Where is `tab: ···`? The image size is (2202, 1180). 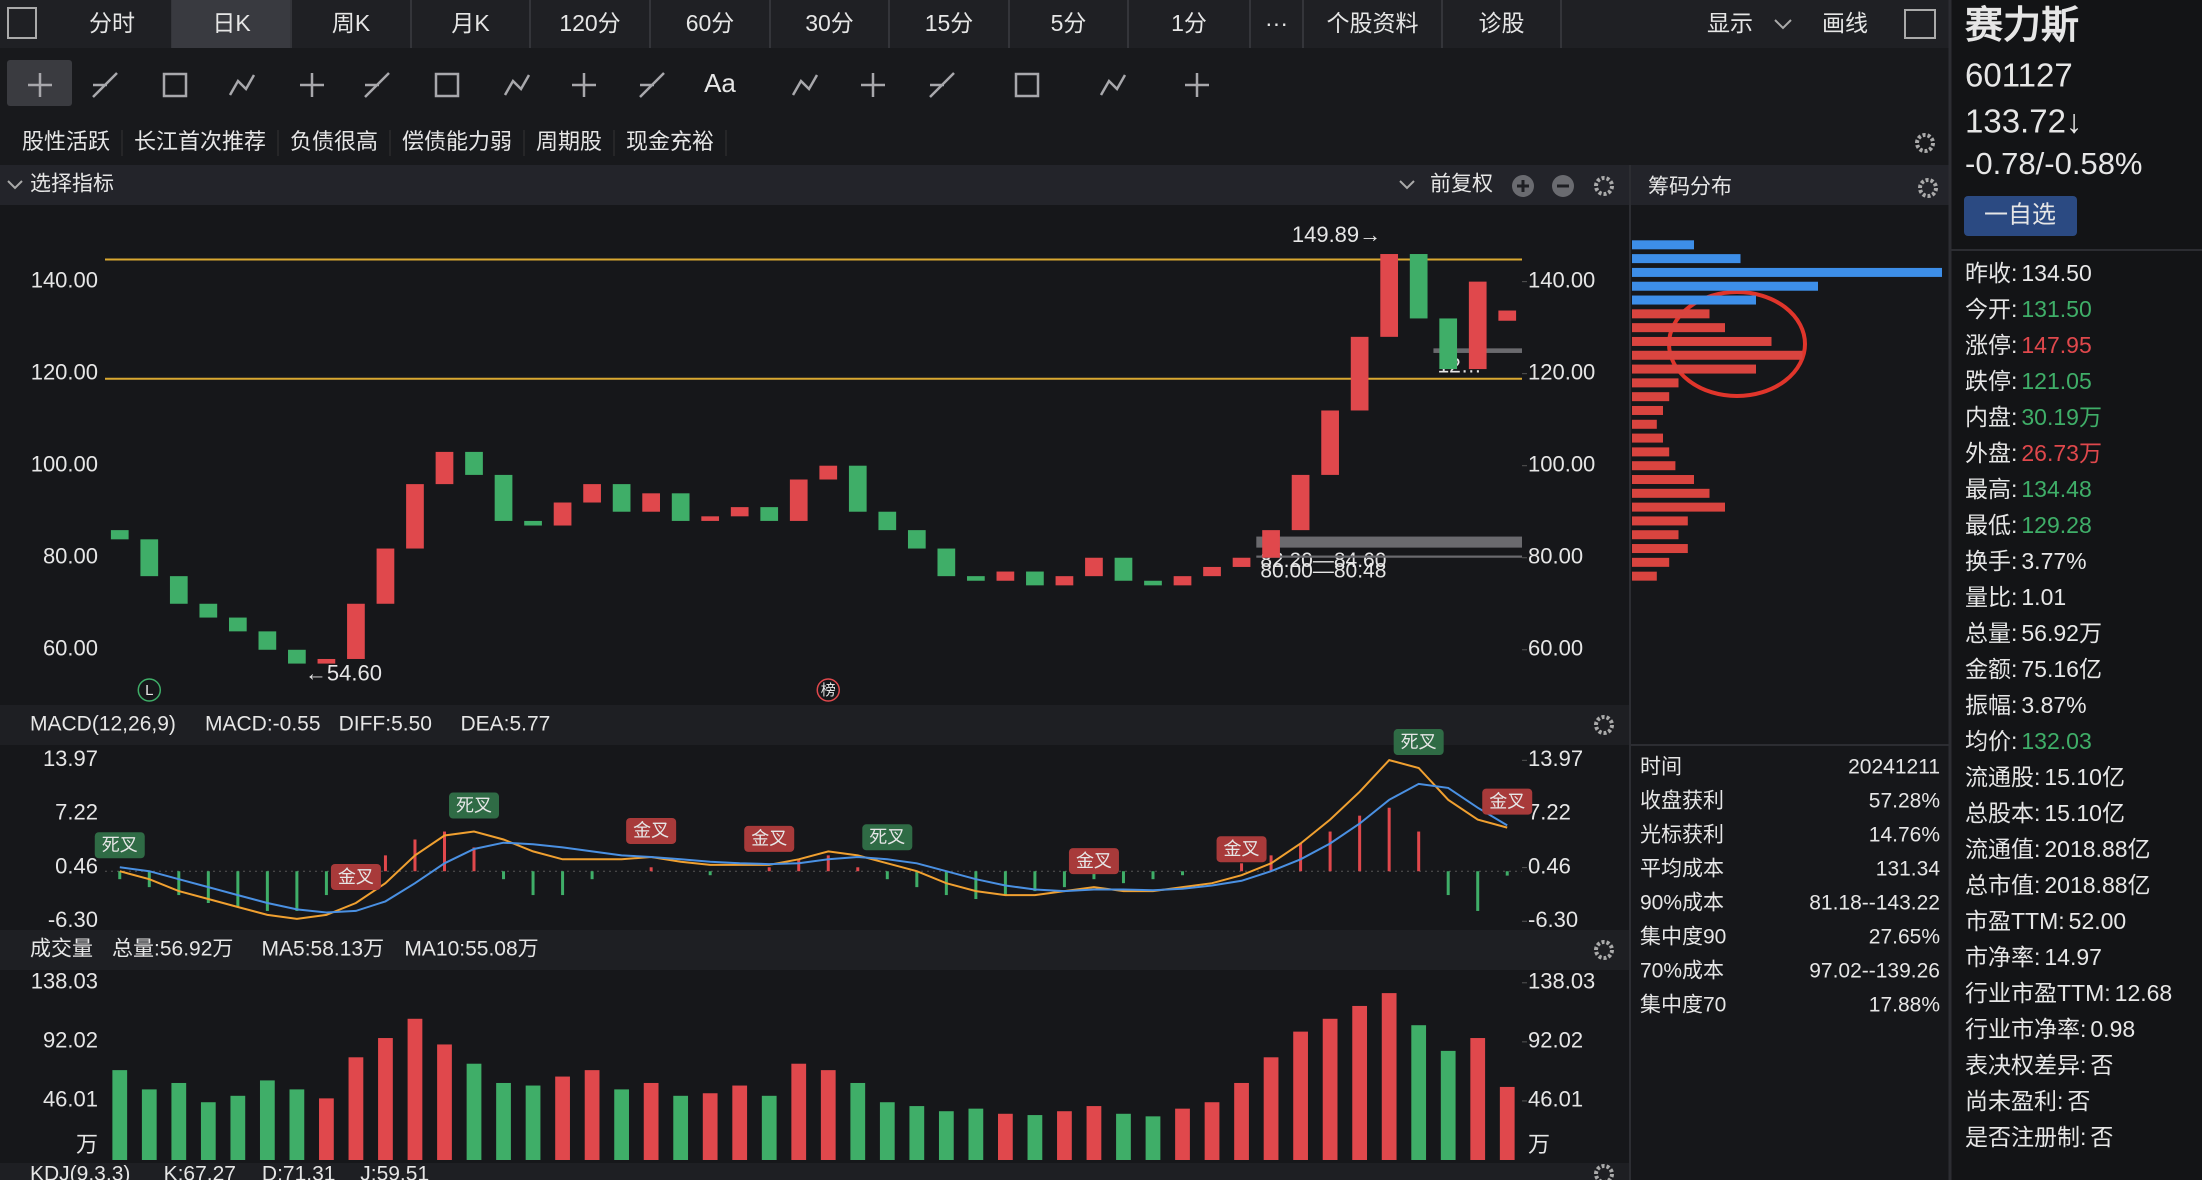 tab: ··· is located at coordinates (1276, 23).